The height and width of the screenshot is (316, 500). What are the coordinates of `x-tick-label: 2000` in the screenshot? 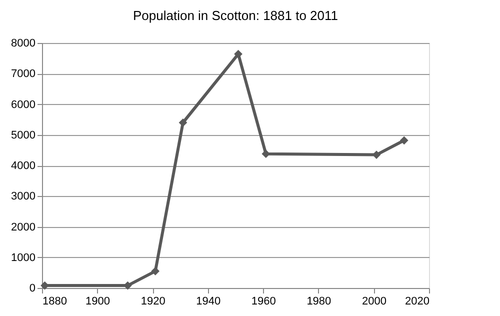 It's located at (374, 302).